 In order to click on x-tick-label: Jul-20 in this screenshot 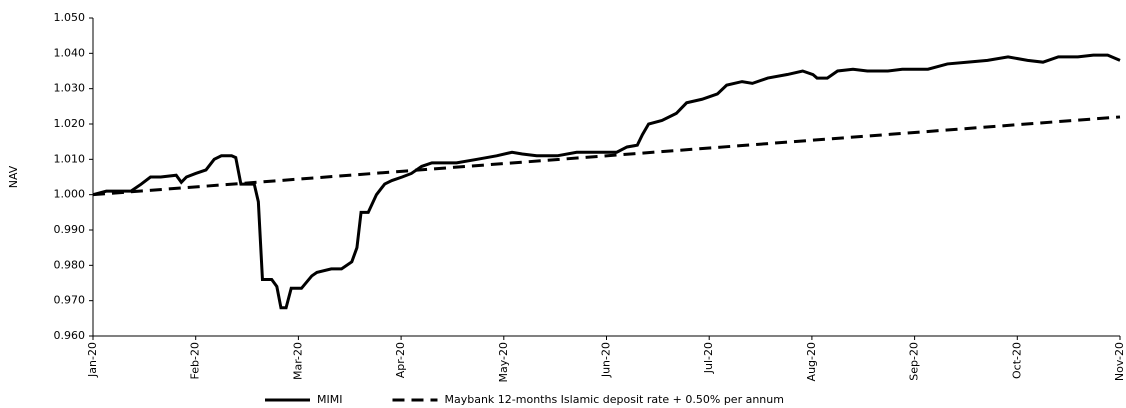, I will do `click(708, 358)`.